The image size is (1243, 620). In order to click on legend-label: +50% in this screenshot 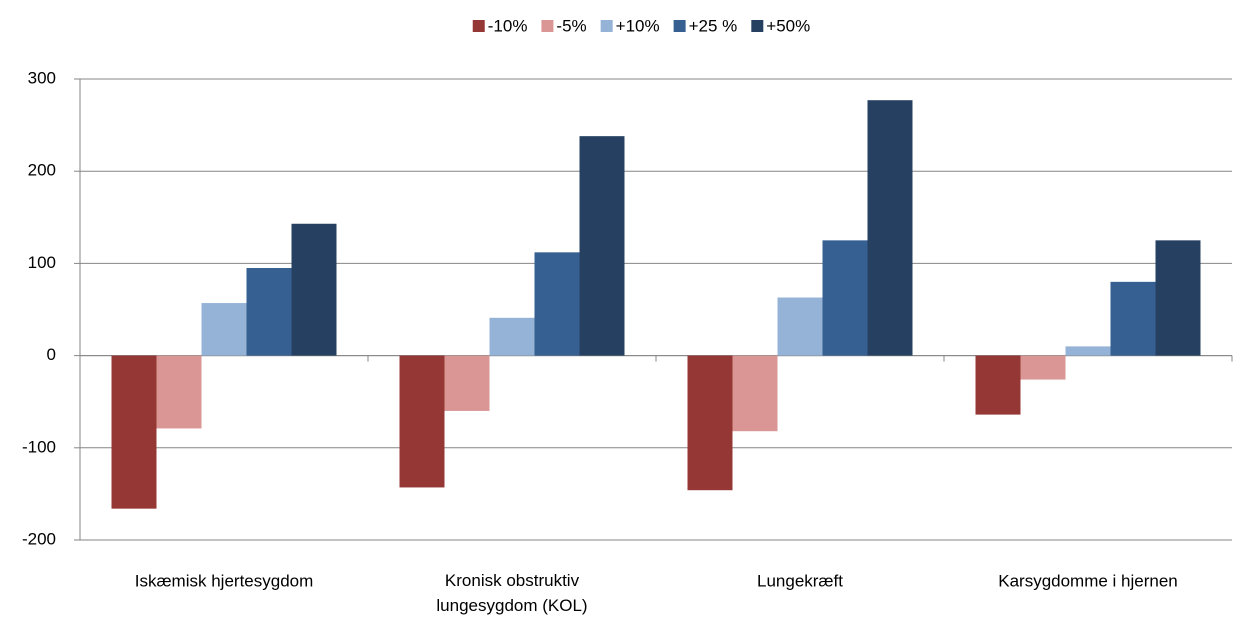, I will do `click(788, 25)`.